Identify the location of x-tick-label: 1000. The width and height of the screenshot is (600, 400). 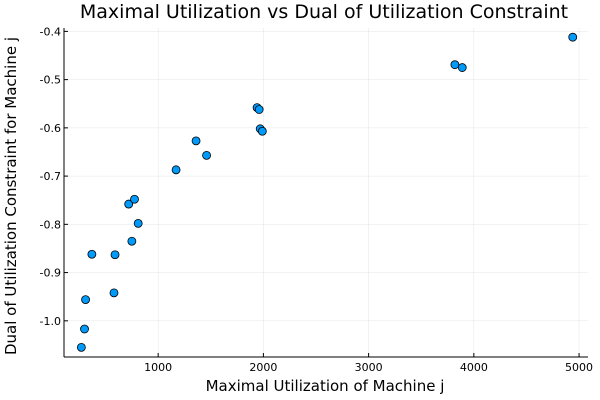
(158, 367).